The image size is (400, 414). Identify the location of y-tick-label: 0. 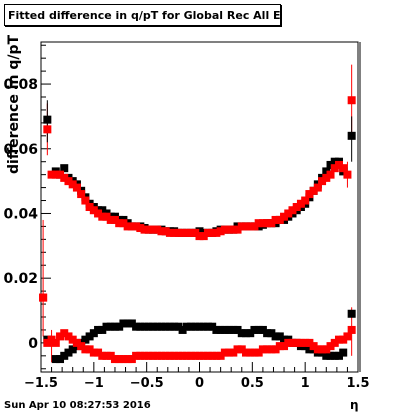
(33, 344).